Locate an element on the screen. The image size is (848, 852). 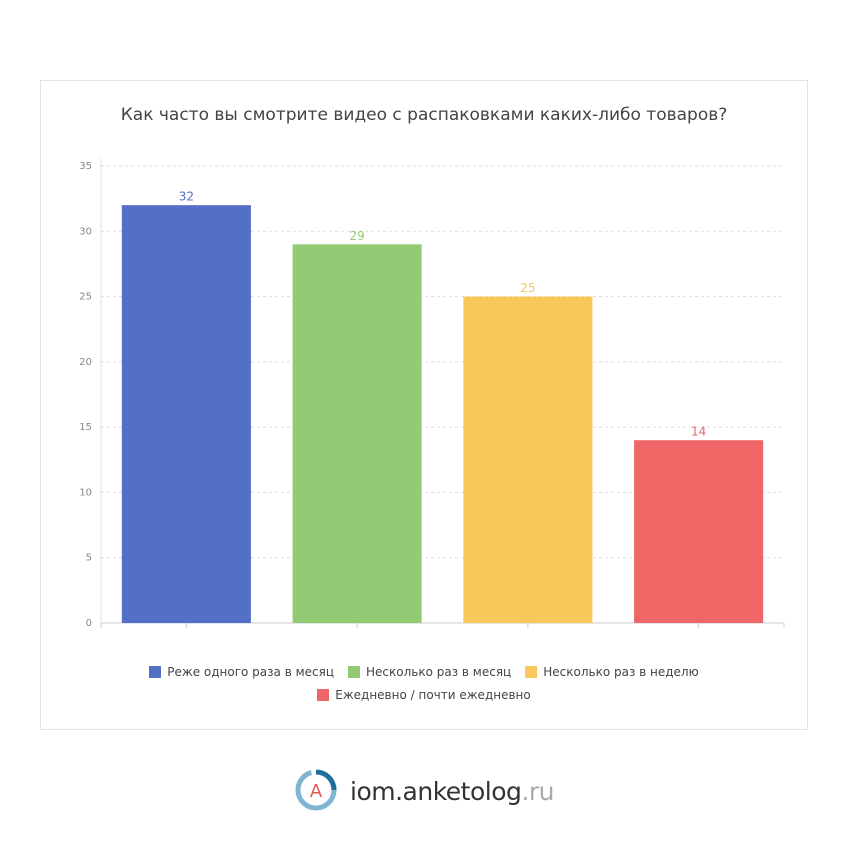
data-label: 29 is located at coordinates (356, 236).